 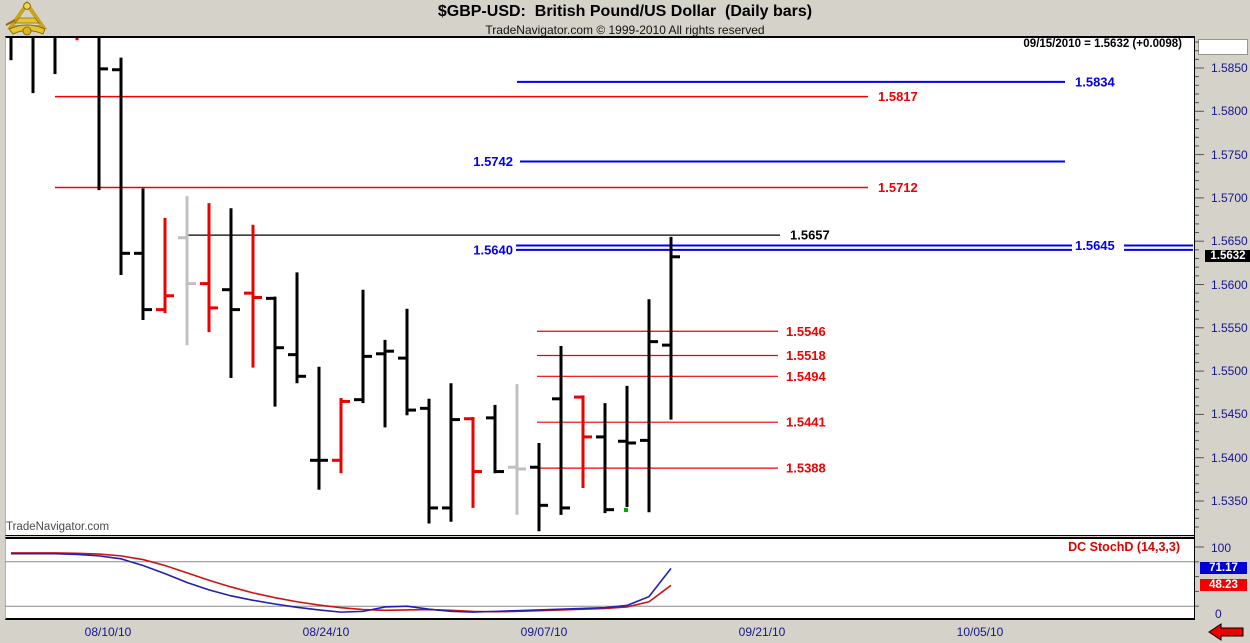 What do you see at coordinates (1229, 154) in the screenshot?
I see `price-axis-label: 1.5750` at bounding box center [1229, 154].